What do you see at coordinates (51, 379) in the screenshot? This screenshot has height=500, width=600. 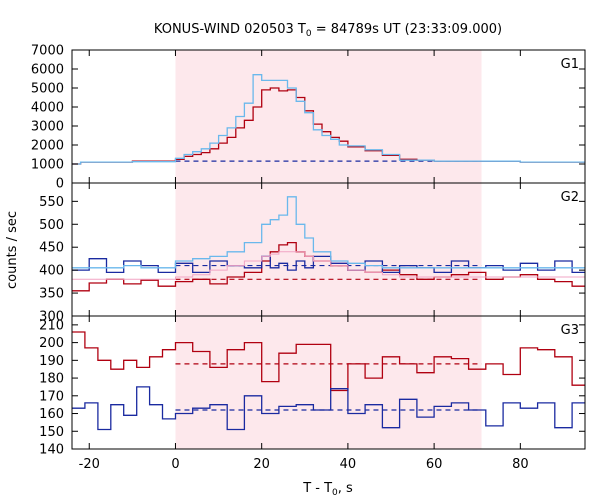 I see `y-tick-label-g3: 180` at bounding box center [51, 379].